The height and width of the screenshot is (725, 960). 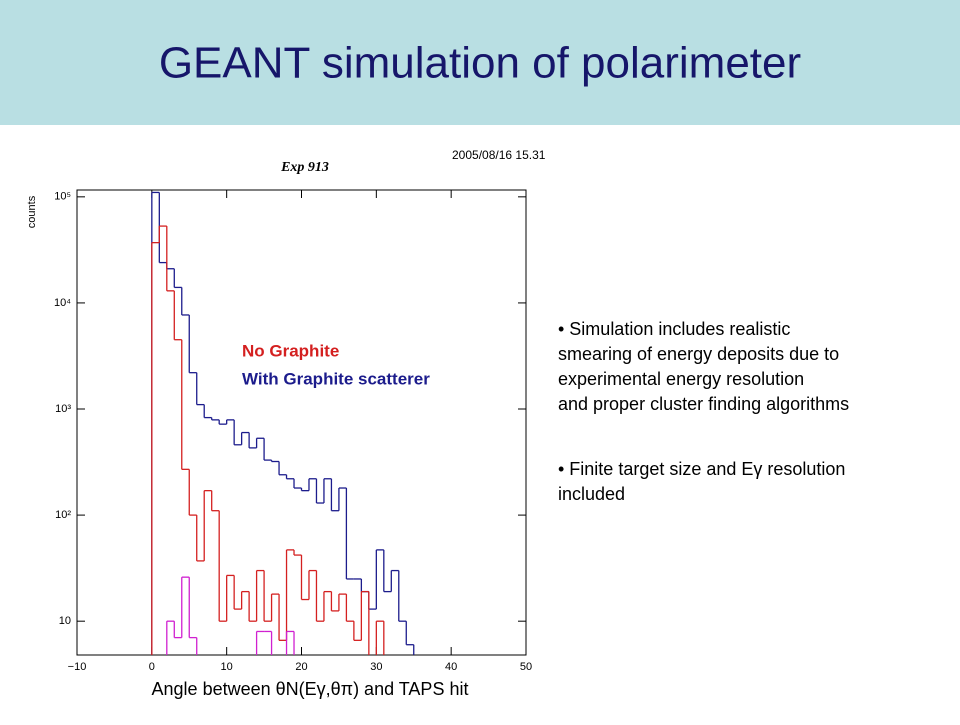 I want to click on bullet-text: included, so click(x=591, y=494).